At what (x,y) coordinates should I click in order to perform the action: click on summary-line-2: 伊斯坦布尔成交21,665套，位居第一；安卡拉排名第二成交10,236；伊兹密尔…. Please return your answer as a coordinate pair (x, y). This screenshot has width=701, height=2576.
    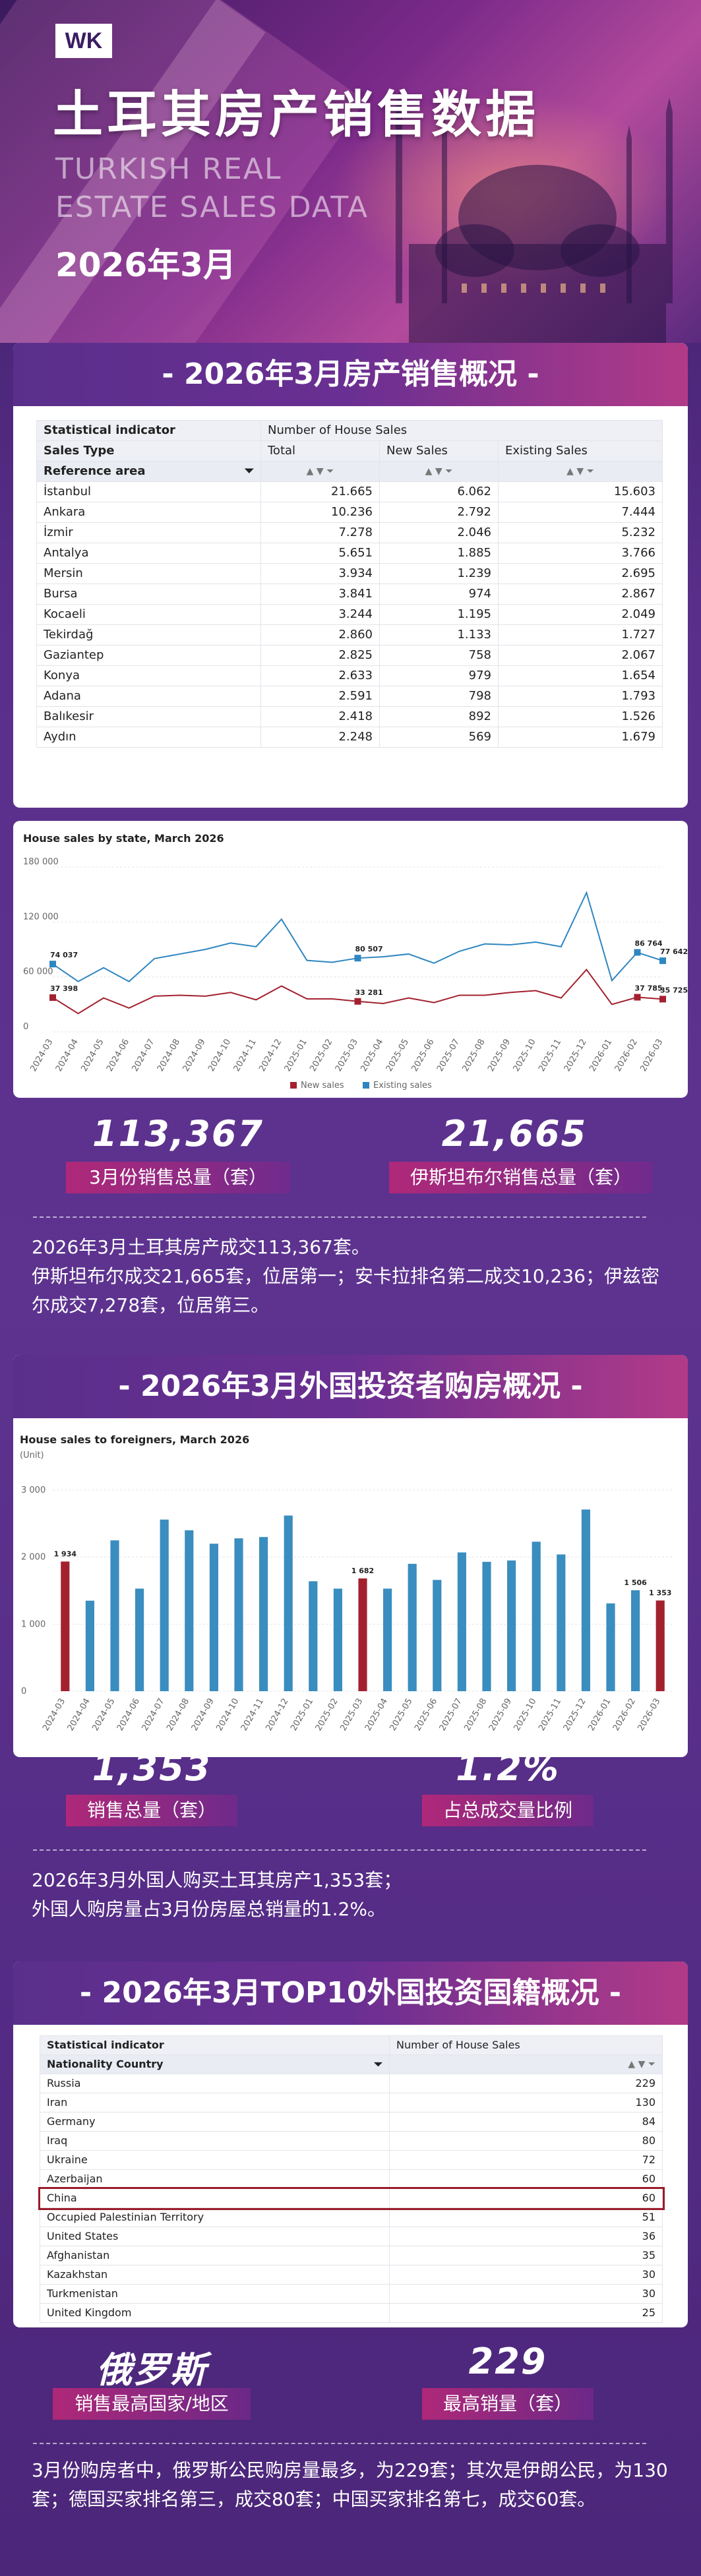
    Looking at the image, I should click on (345, 1290).